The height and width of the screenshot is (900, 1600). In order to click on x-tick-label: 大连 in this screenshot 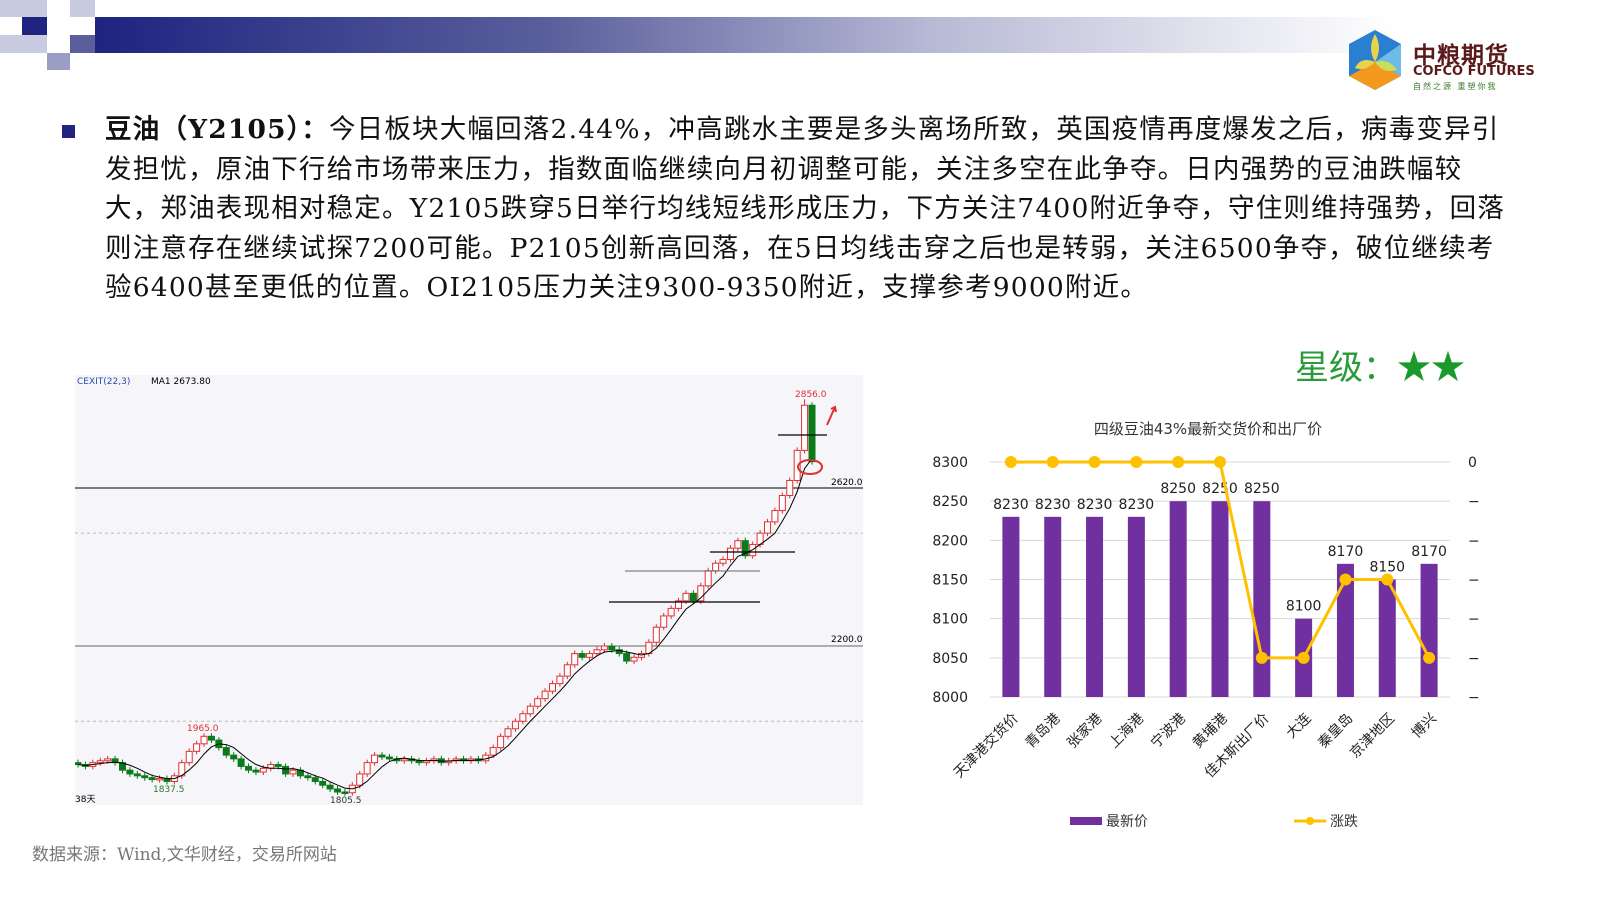, I will do `click(1298, 726)`.